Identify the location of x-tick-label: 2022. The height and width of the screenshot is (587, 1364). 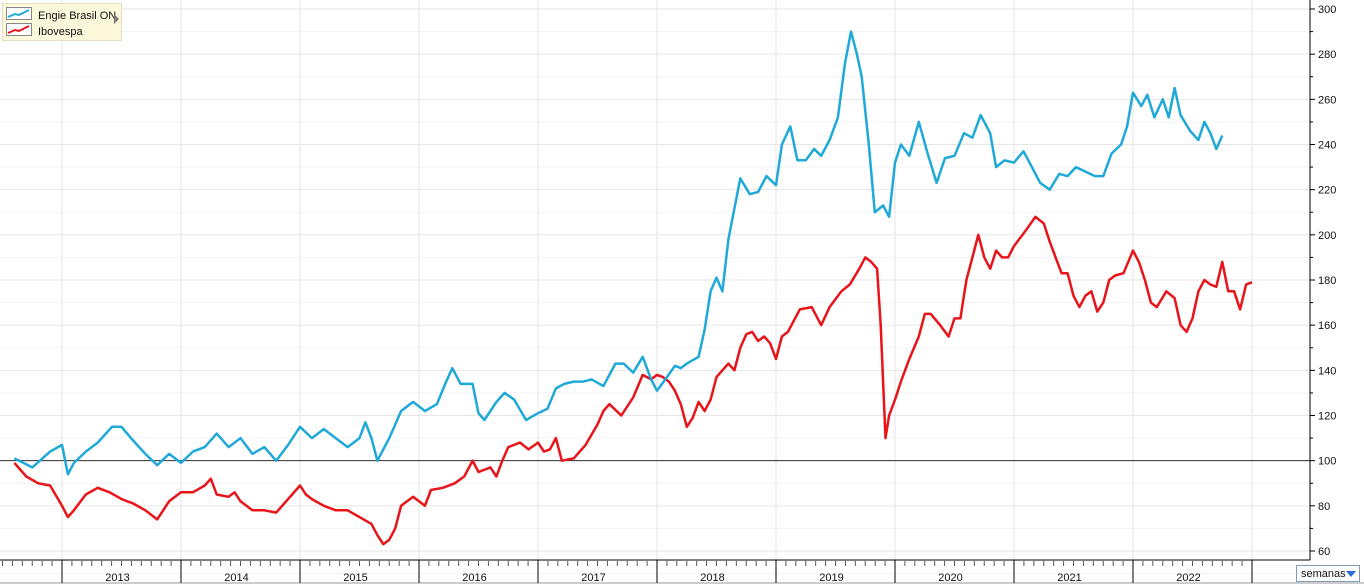
(1188, 578).